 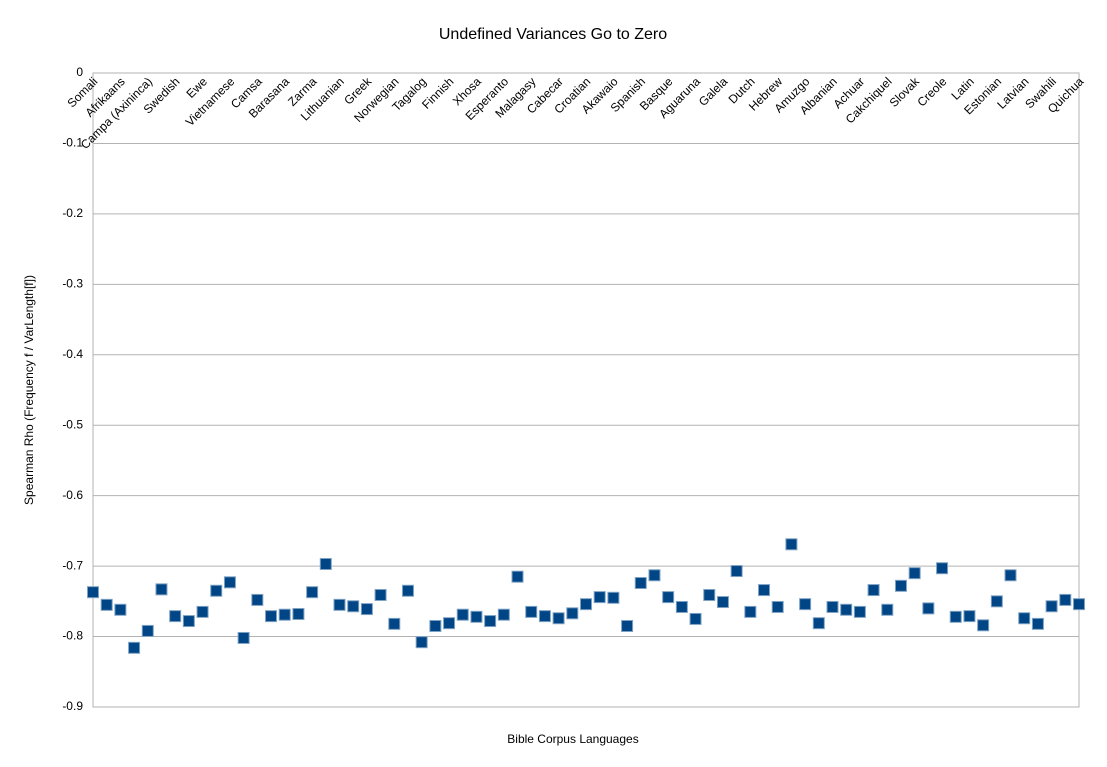 What do you see at coordinates (72, 565) in the screenshot?
I see `y-tick-label: -0.7` at bounding box center [72, 565].